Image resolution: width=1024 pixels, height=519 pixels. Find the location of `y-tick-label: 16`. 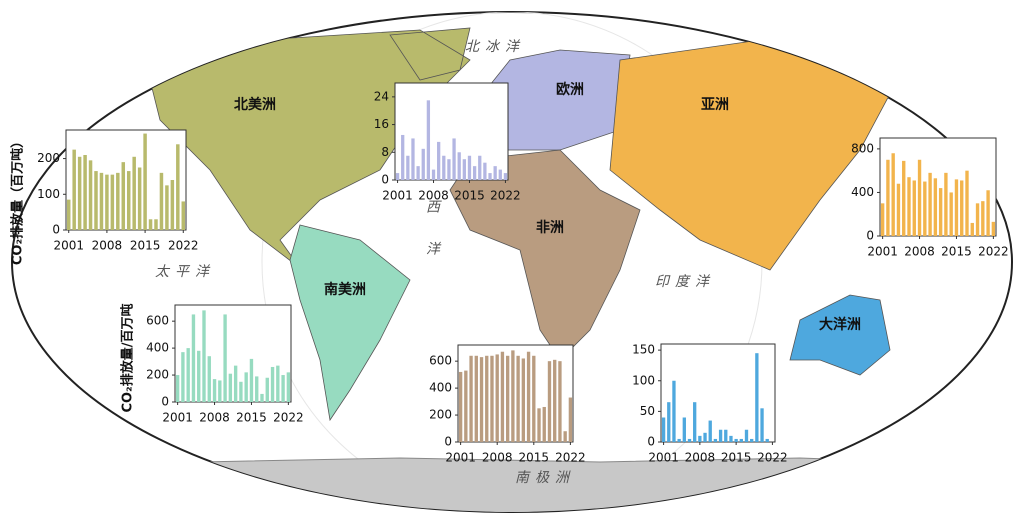

y-tick-label: 16 is located at coordinates (381, 124).